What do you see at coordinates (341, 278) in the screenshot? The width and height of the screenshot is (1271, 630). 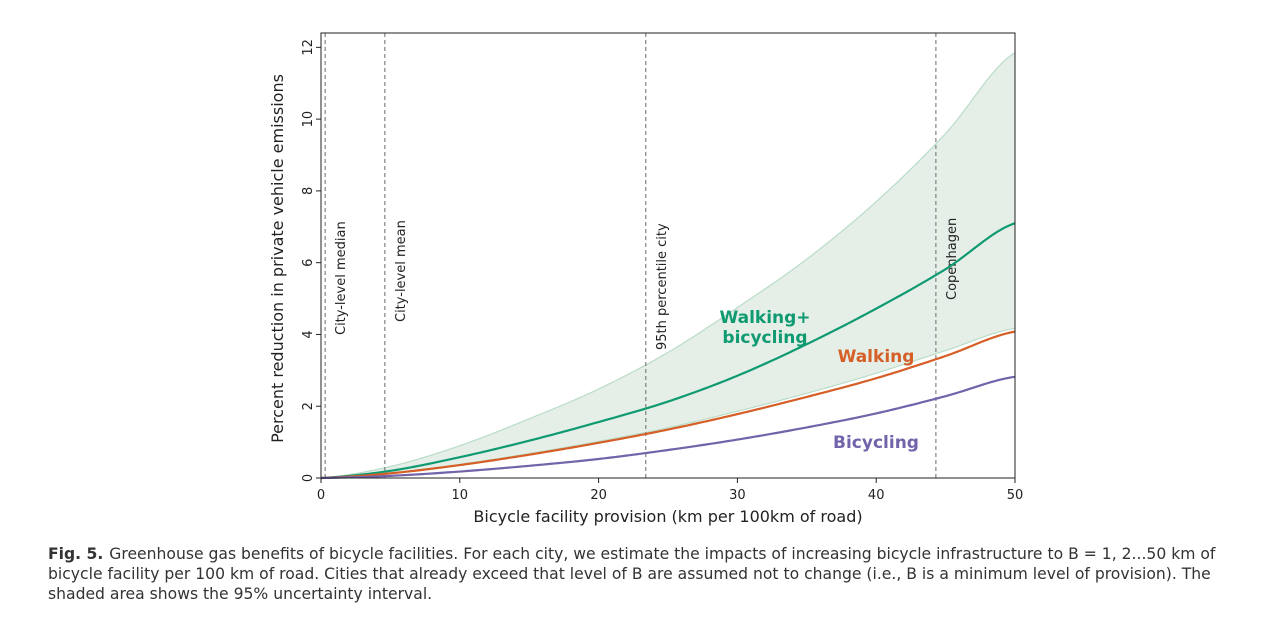 I see `reference-line-label: City-level median` at bounding box center [341, 278].